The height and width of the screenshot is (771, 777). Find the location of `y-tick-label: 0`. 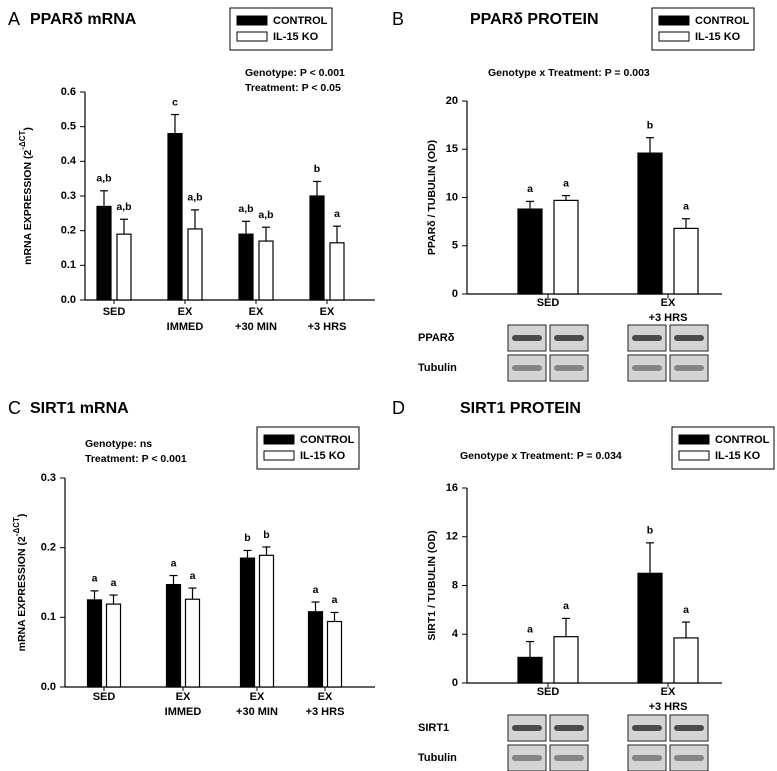

y-tick-label: 0 is located at coordinates (455, 683).